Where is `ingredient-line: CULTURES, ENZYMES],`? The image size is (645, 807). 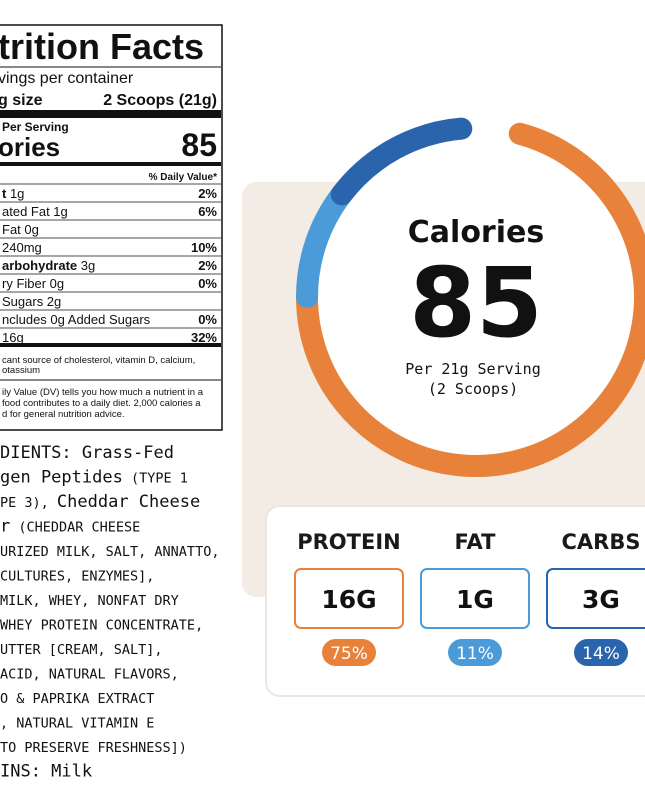 ingredient-line: CULTURES, ENZYMES], is located at coordinates (77, 577).